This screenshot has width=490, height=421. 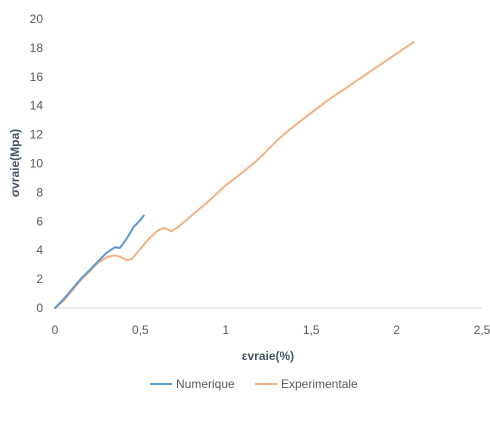 What do you see at coordinates (37, 135) in the screenshot?
I see `y-tick-label: 12` at bounding box center [37, 135].